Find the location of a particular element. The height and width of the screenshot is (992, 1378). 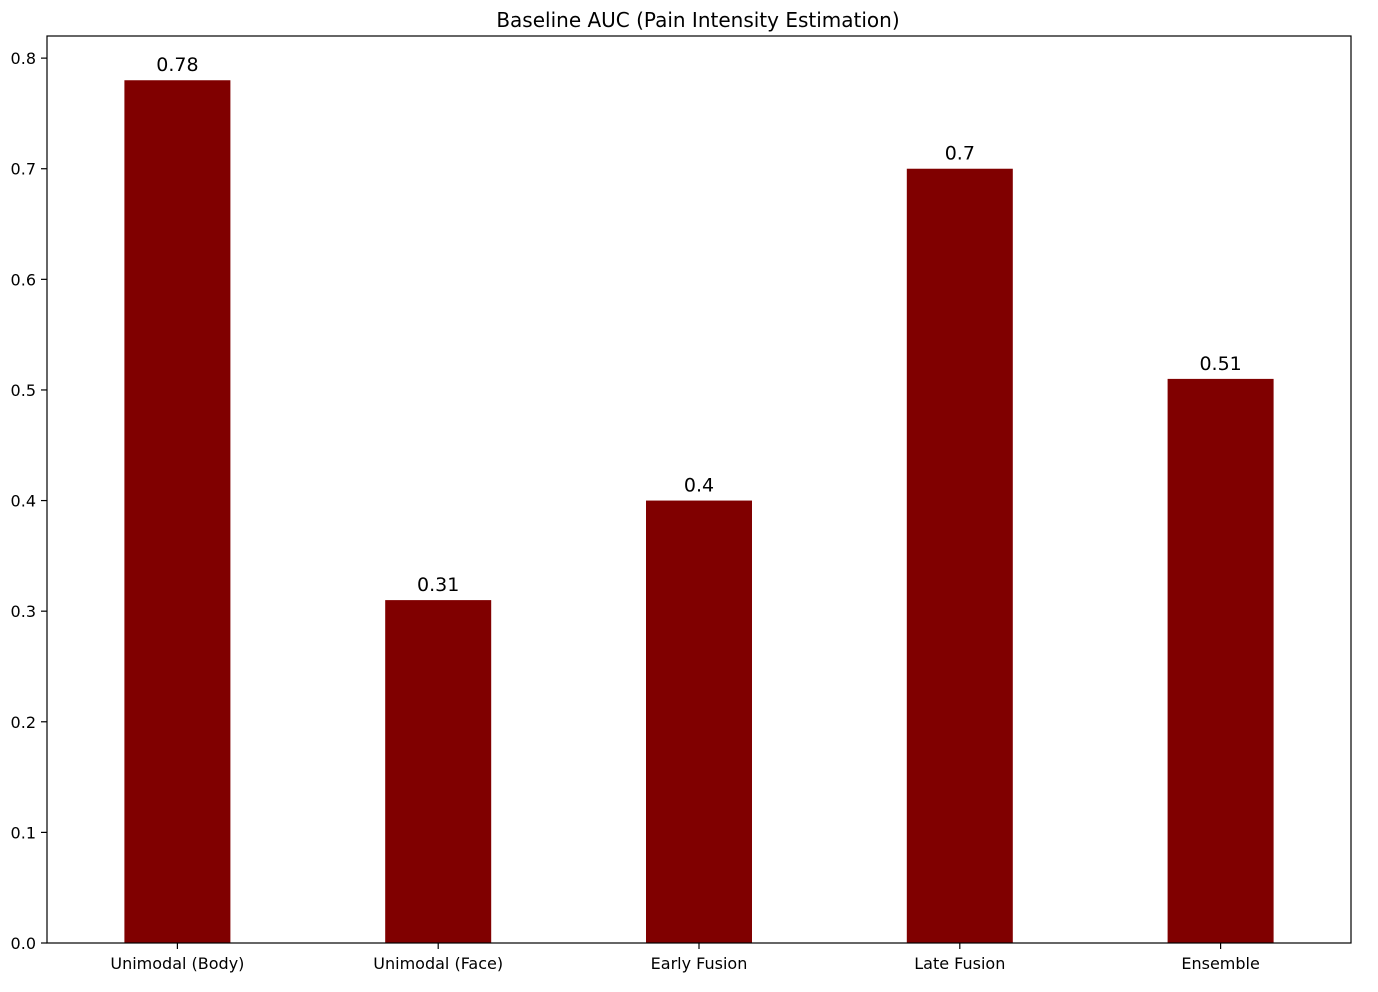

x-tick-label: Unimodal (Face) is located at coordinates (438, 963).